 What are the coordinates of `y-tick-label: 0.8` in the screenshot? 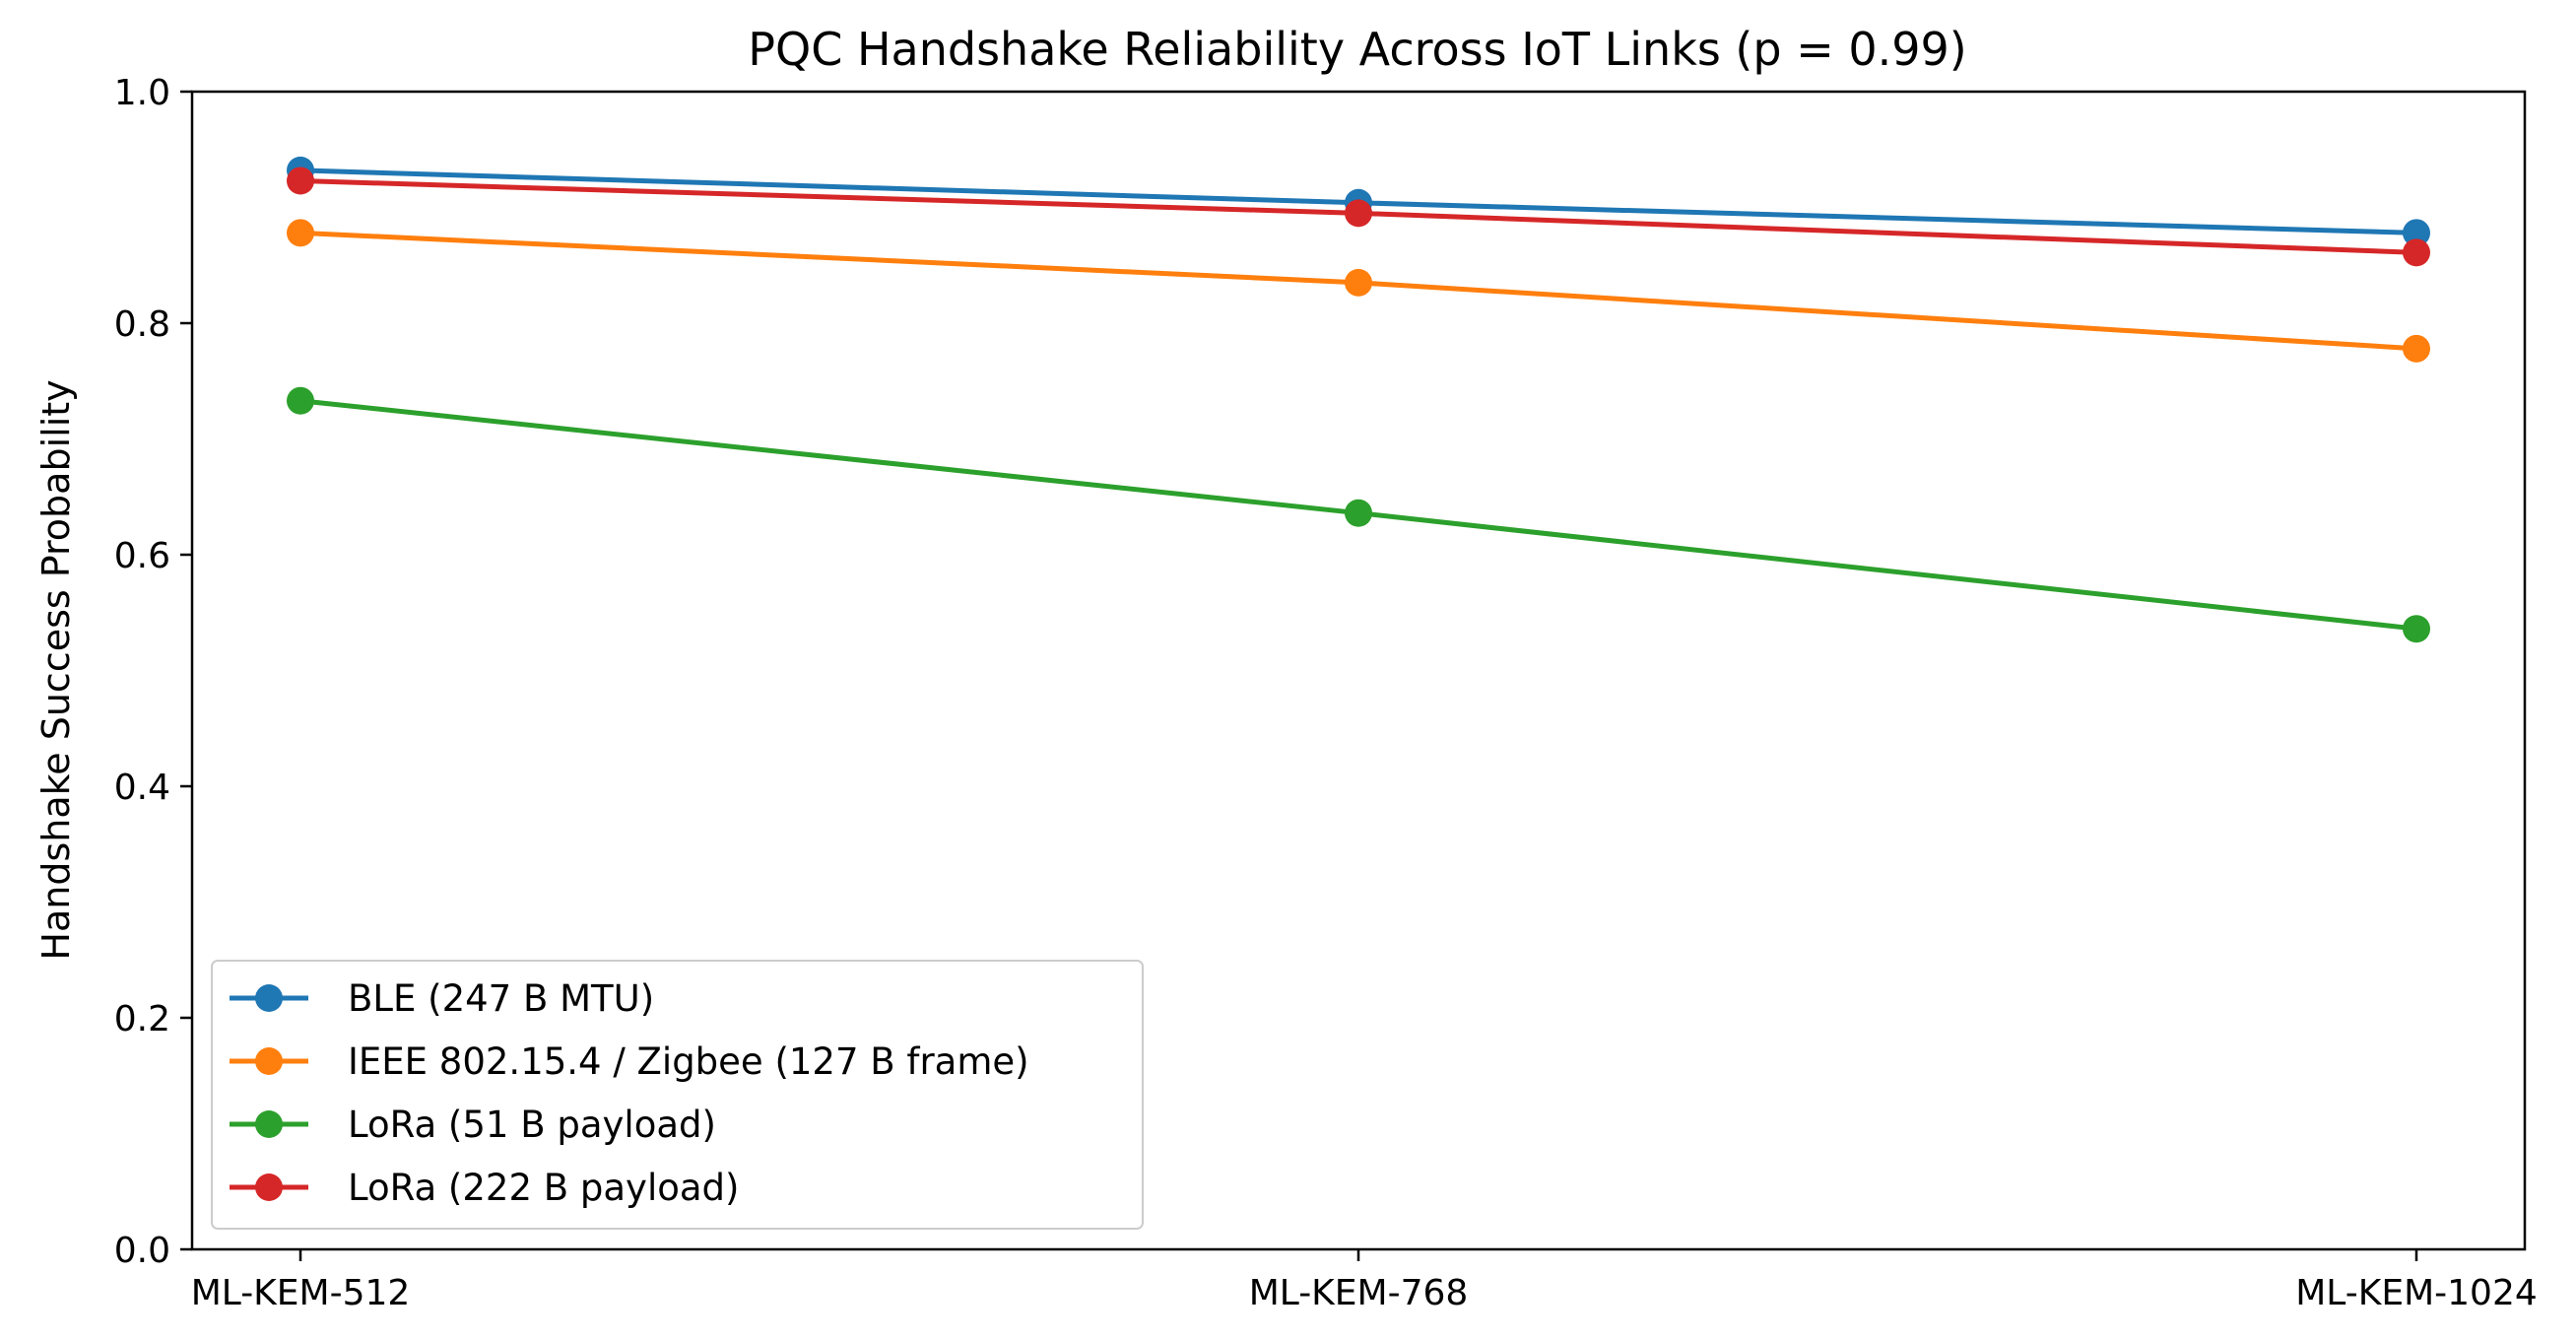 It's located at (142, 324).